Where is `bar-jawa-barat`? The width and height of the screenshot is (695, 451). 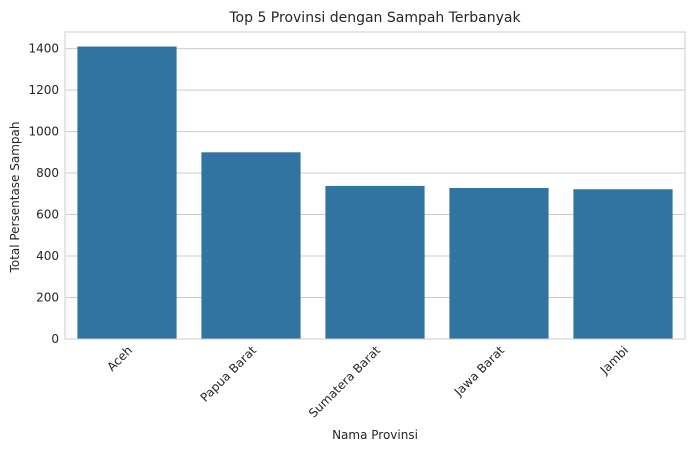
bar-jawa-barat is located at coordinates (499, 263).